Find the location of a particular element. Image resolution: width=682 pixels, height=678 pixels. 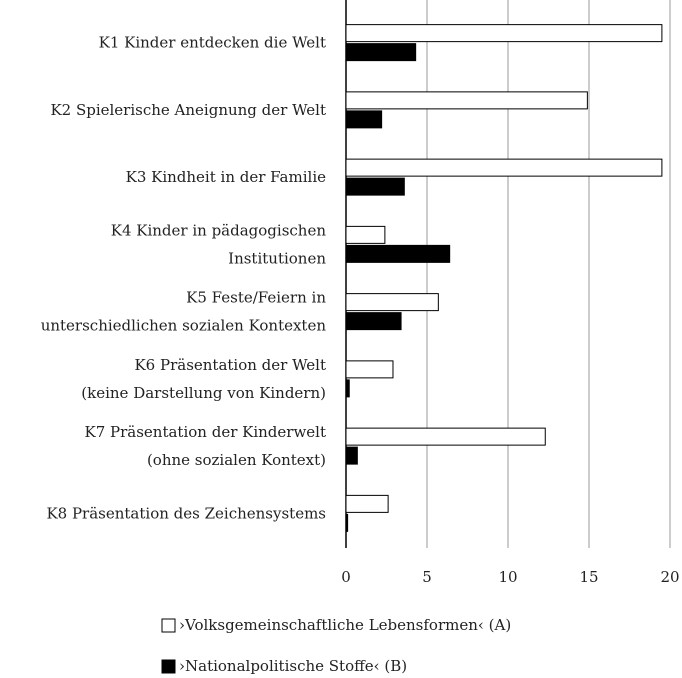

x-tick-label: 0 is located at coordinates (346, 577).